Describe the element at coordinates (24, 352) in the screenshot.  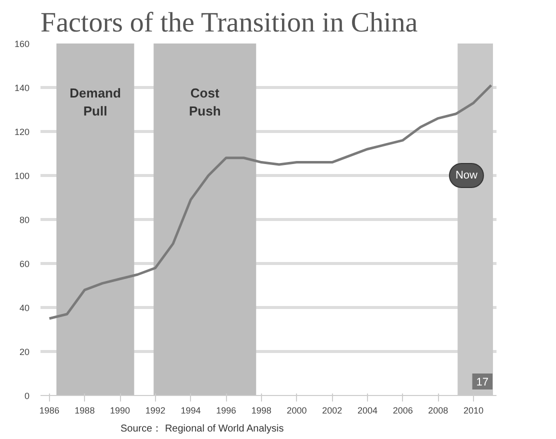
I see `y-tick-label: 20` at that location.